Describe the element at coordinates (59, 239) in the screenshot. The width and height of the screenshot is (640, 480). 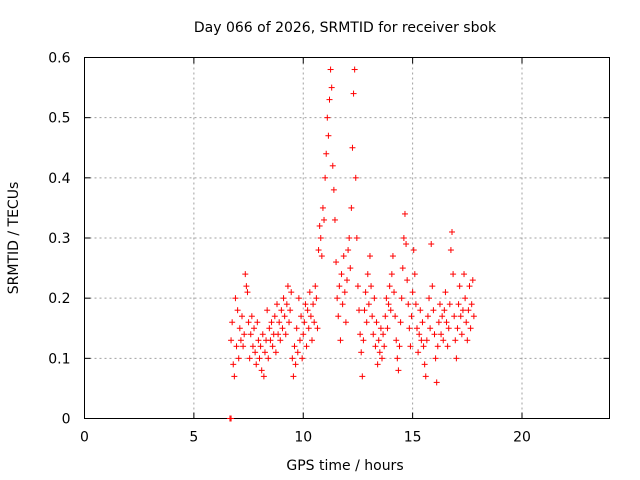
I see `y-tick-label: 0.3` at that location.